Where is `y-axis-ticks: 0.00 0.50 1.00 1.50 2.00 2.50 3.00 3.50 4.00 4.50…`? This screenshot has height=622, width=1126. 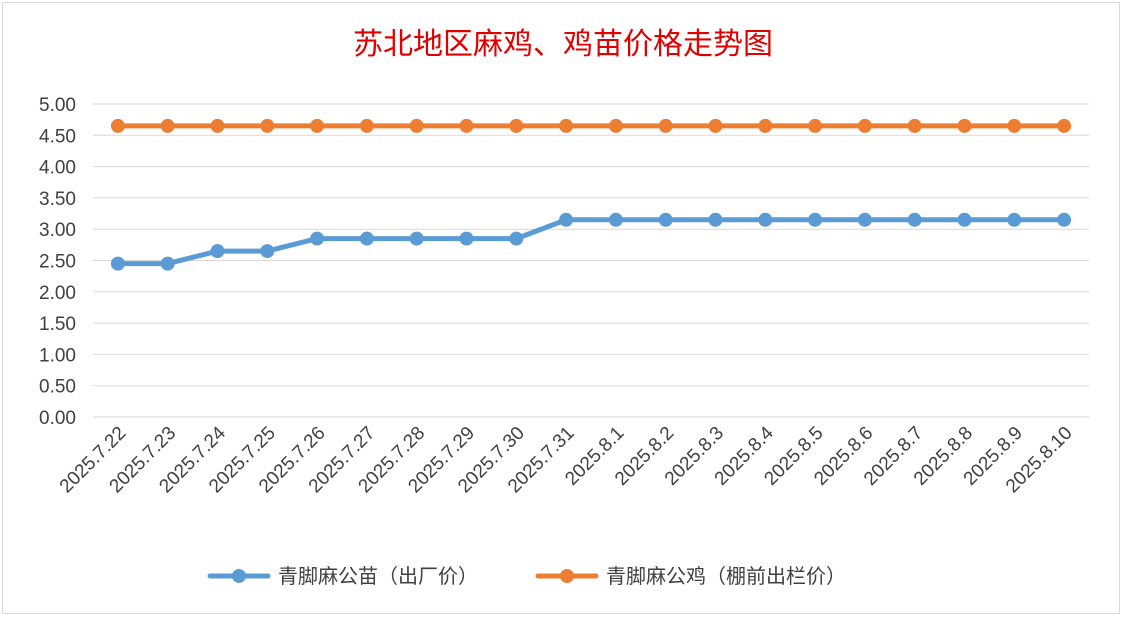
y-axis-ticks: 0.00 0.50 1.00 1.50 2.00 2.50 3.00 3.50 4.00 4.50… is located at coordinates (57, 262).